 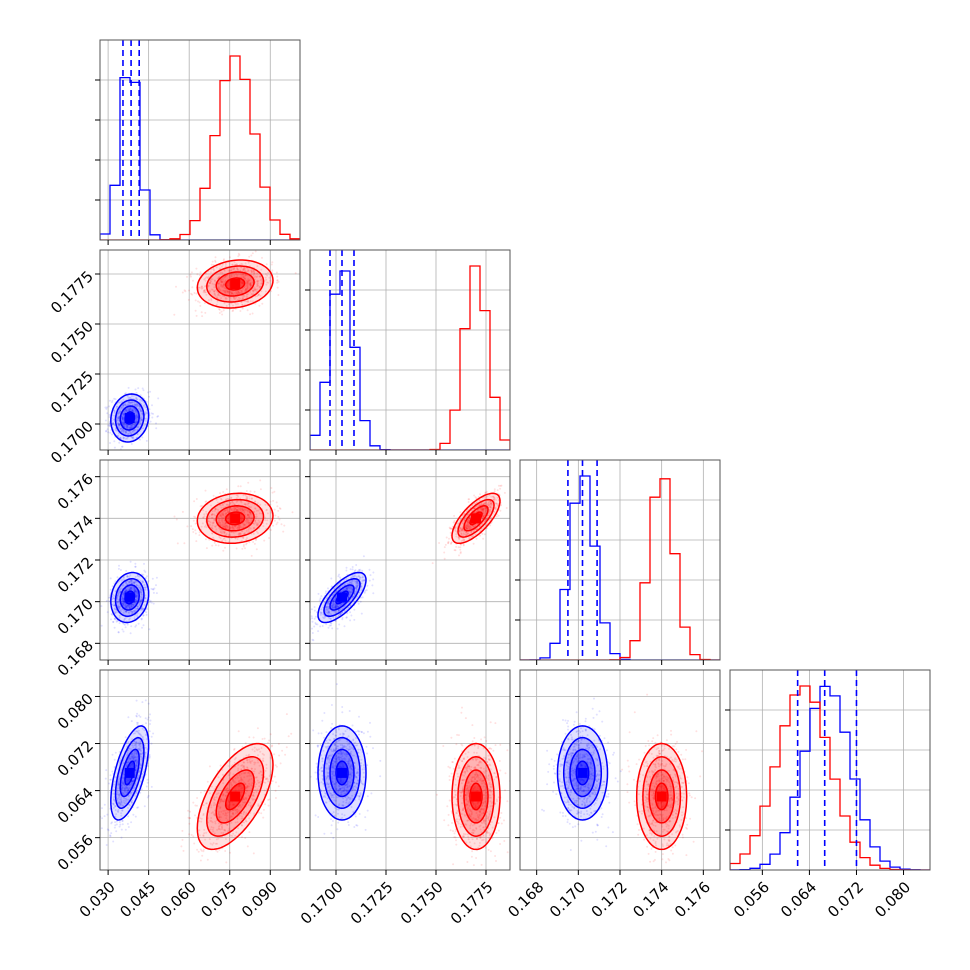 What do you see at coordinates (410, 560) in the screenshot?
I see `grid-lines` at bounding box center [410, 560].